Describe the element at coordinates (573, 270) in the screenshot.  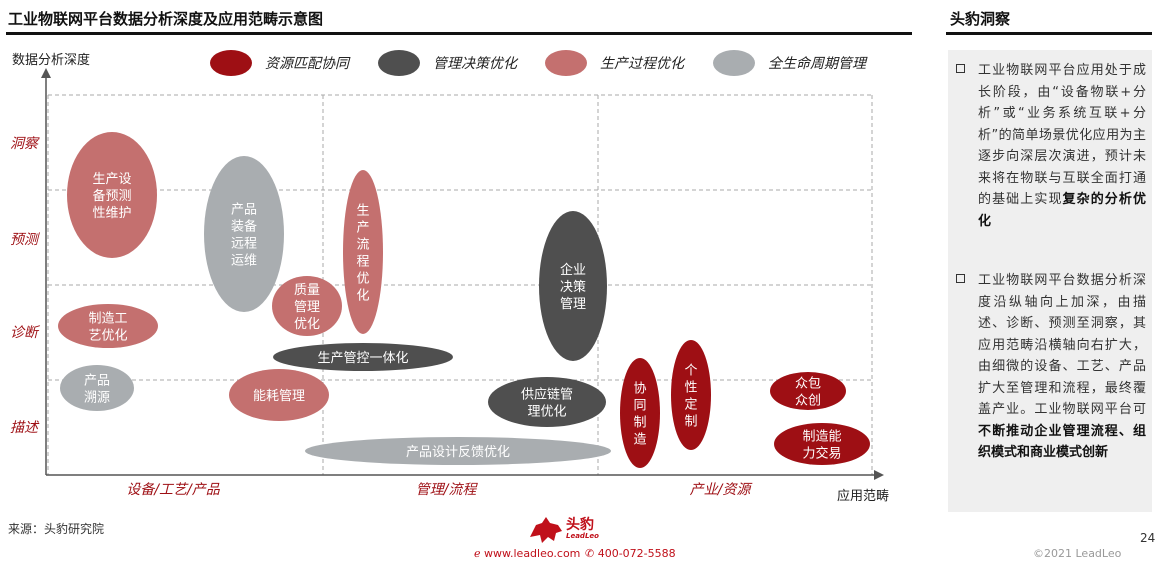
I see `item-label: 企业` at that location.